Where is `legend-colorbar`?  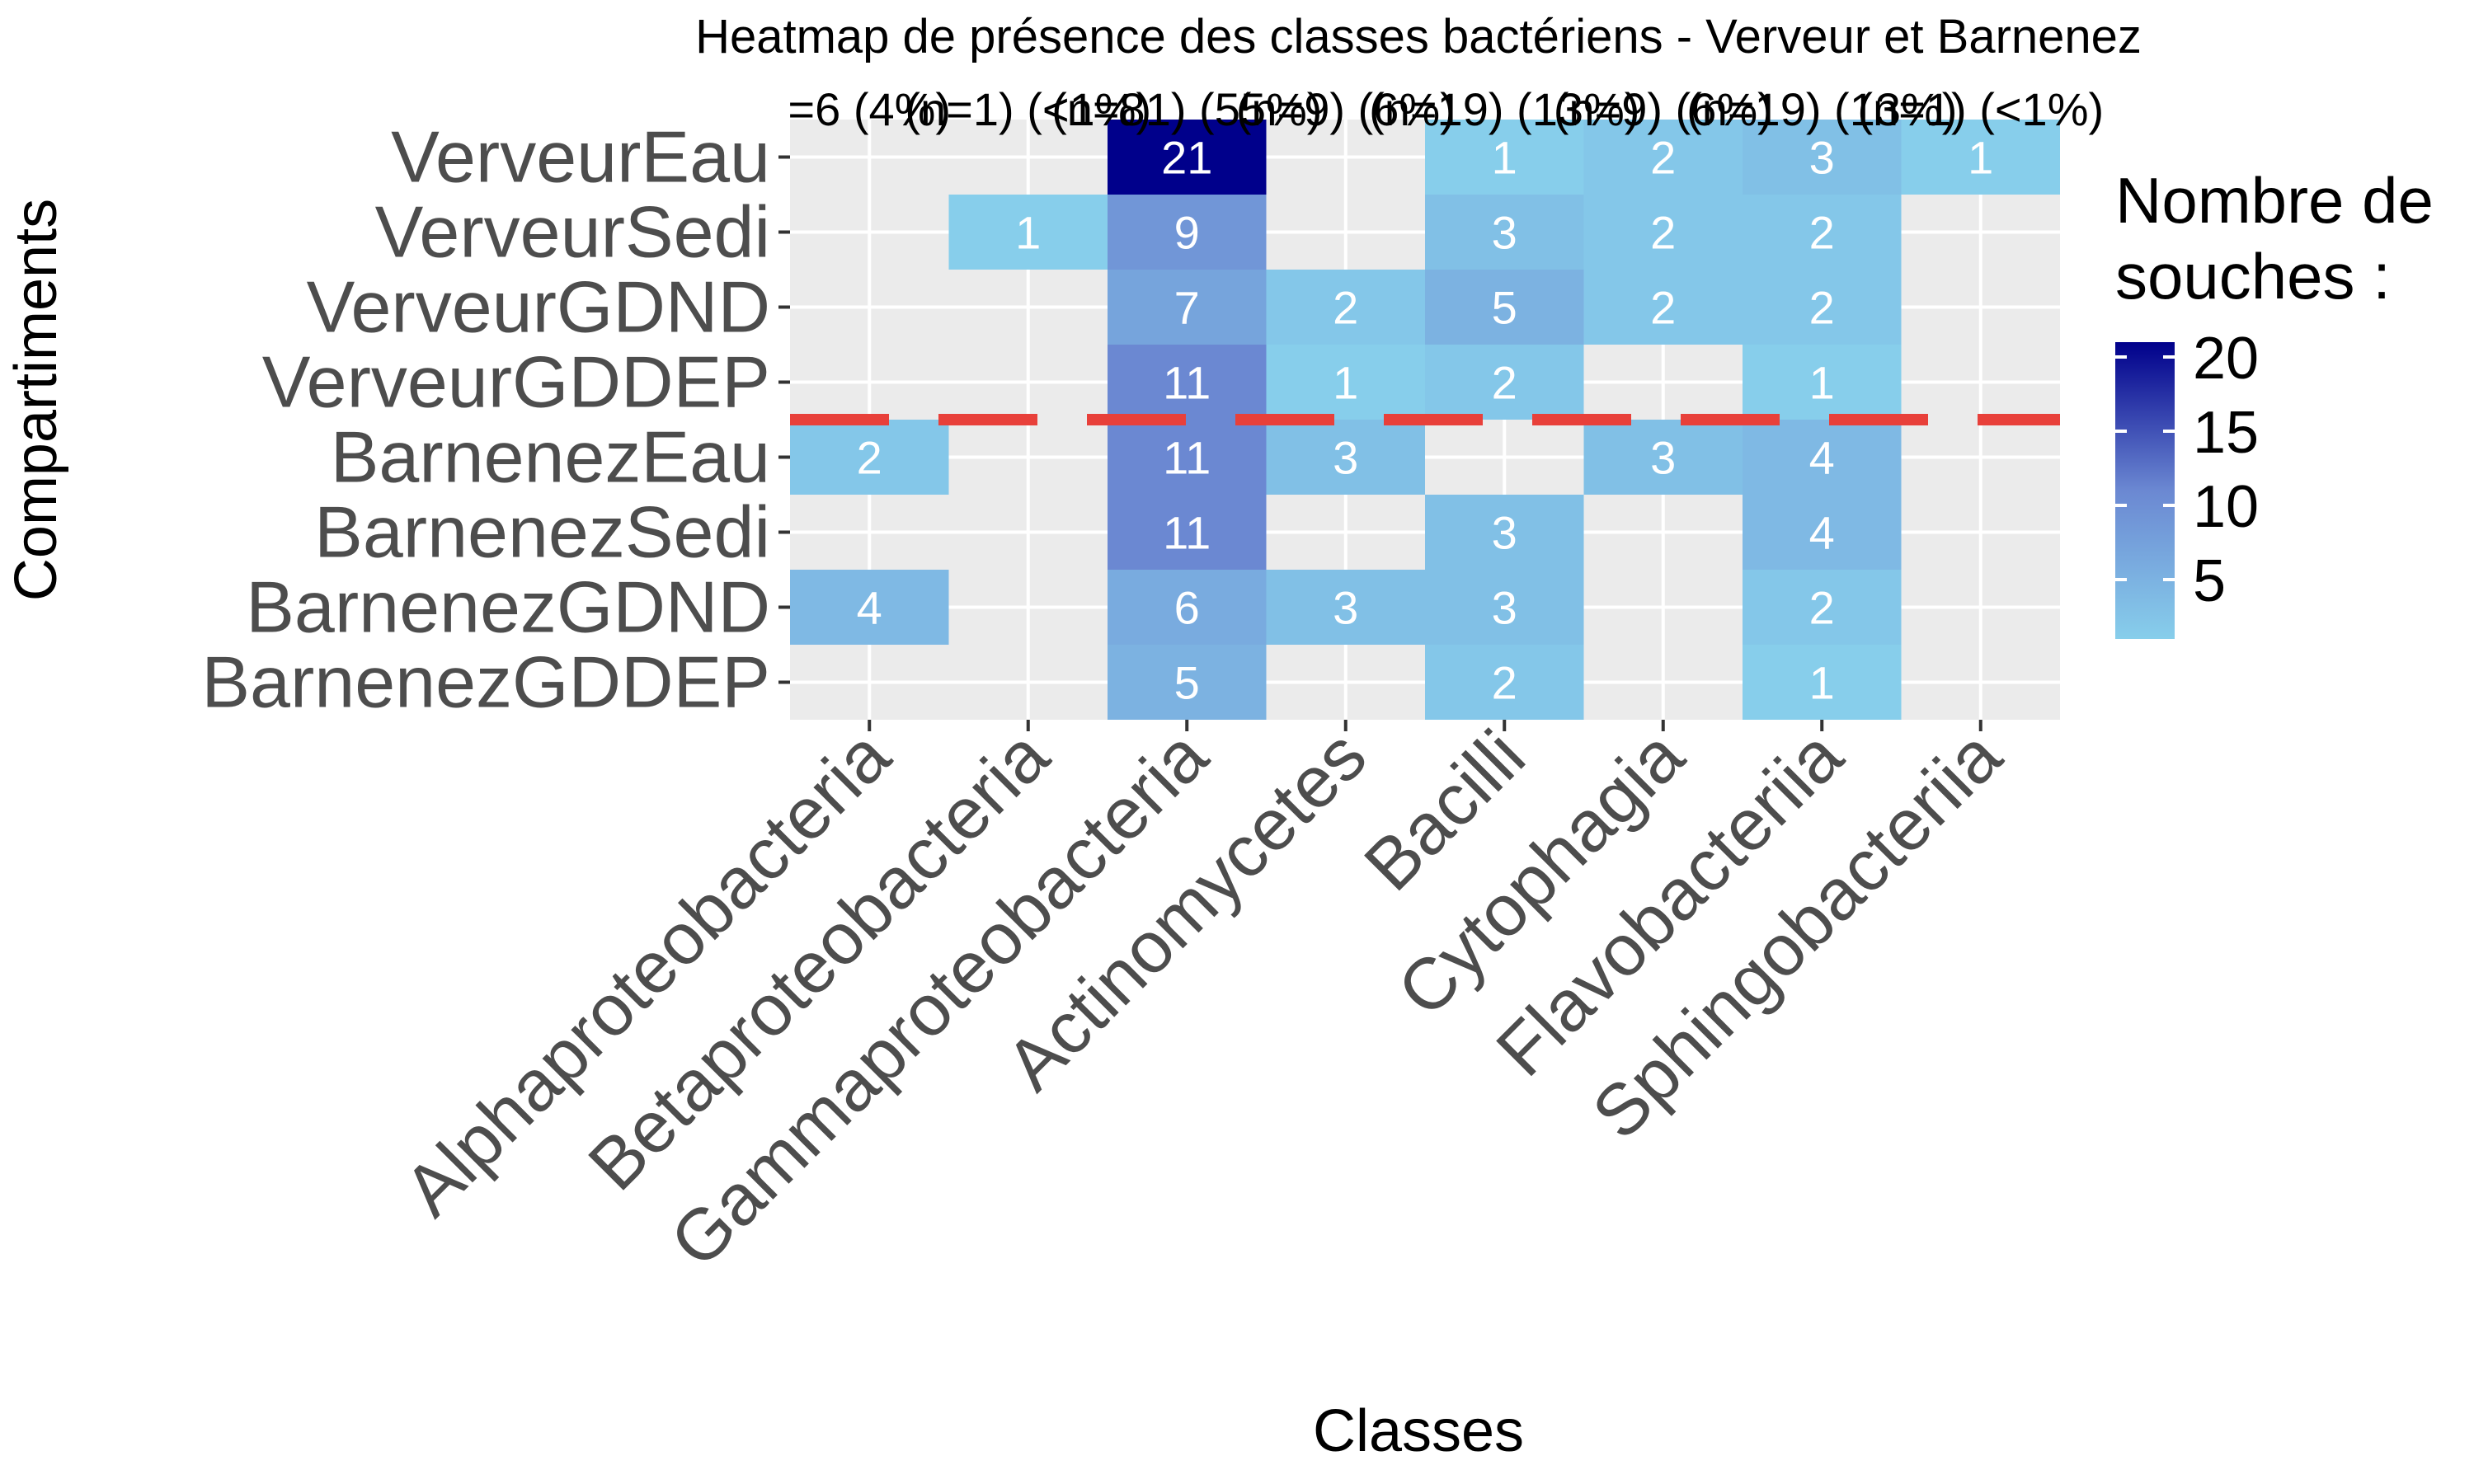
legend-colorbar is located at coordinates (2145, 490).